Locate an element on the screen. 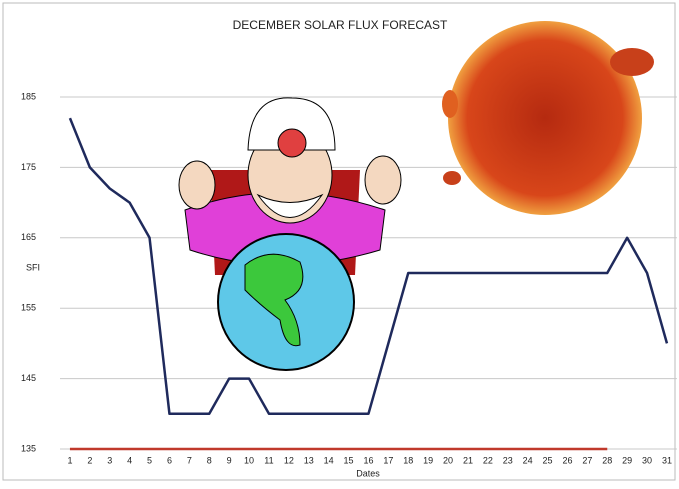 The width and height of the screenshot is (679, 489). x-tick-label: 26 is located at coordinates (567, 460).